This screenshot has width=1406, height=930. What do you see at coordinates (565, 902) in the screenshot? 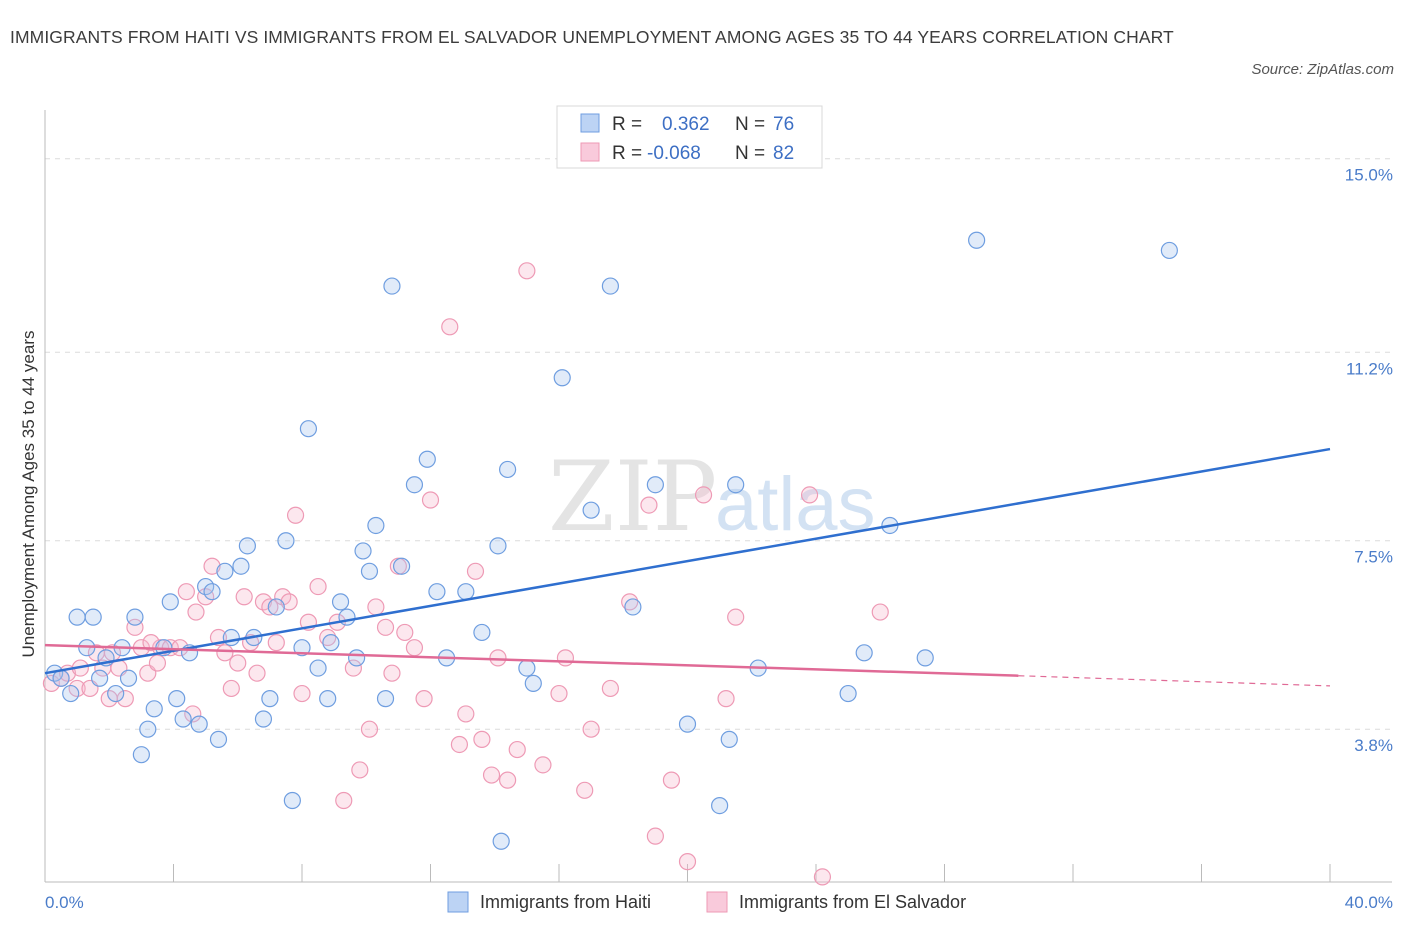
I see `legend-haiti-label: Immigrants from Haiti` at bounding box center [565, 902].